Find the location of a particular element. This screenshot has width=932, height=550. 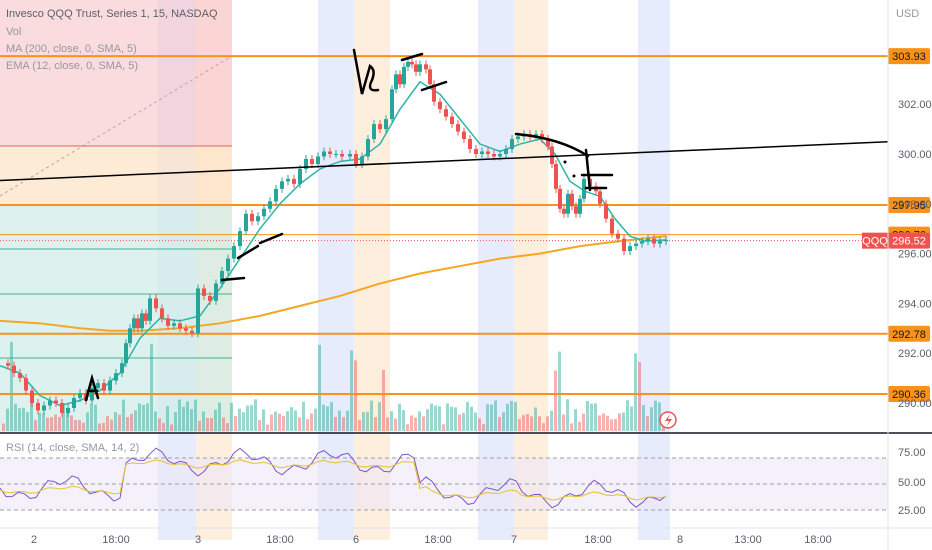

rsi-tick: 50.00 is located at coordinates (912, 483).